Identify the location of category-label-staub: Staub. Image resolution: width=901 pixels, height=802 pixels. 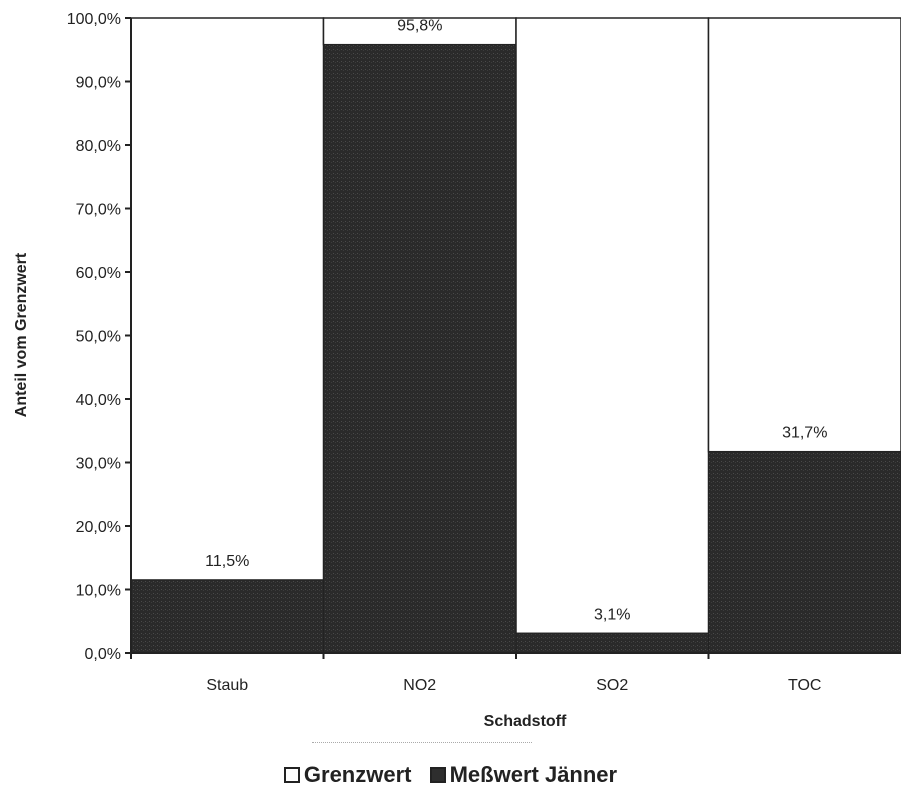
(227, 685).